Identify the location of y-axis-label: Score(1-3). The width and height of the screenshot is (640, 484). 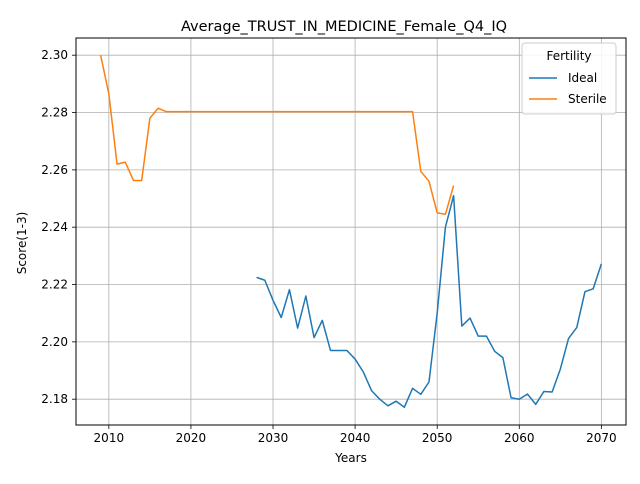
(22, 243).